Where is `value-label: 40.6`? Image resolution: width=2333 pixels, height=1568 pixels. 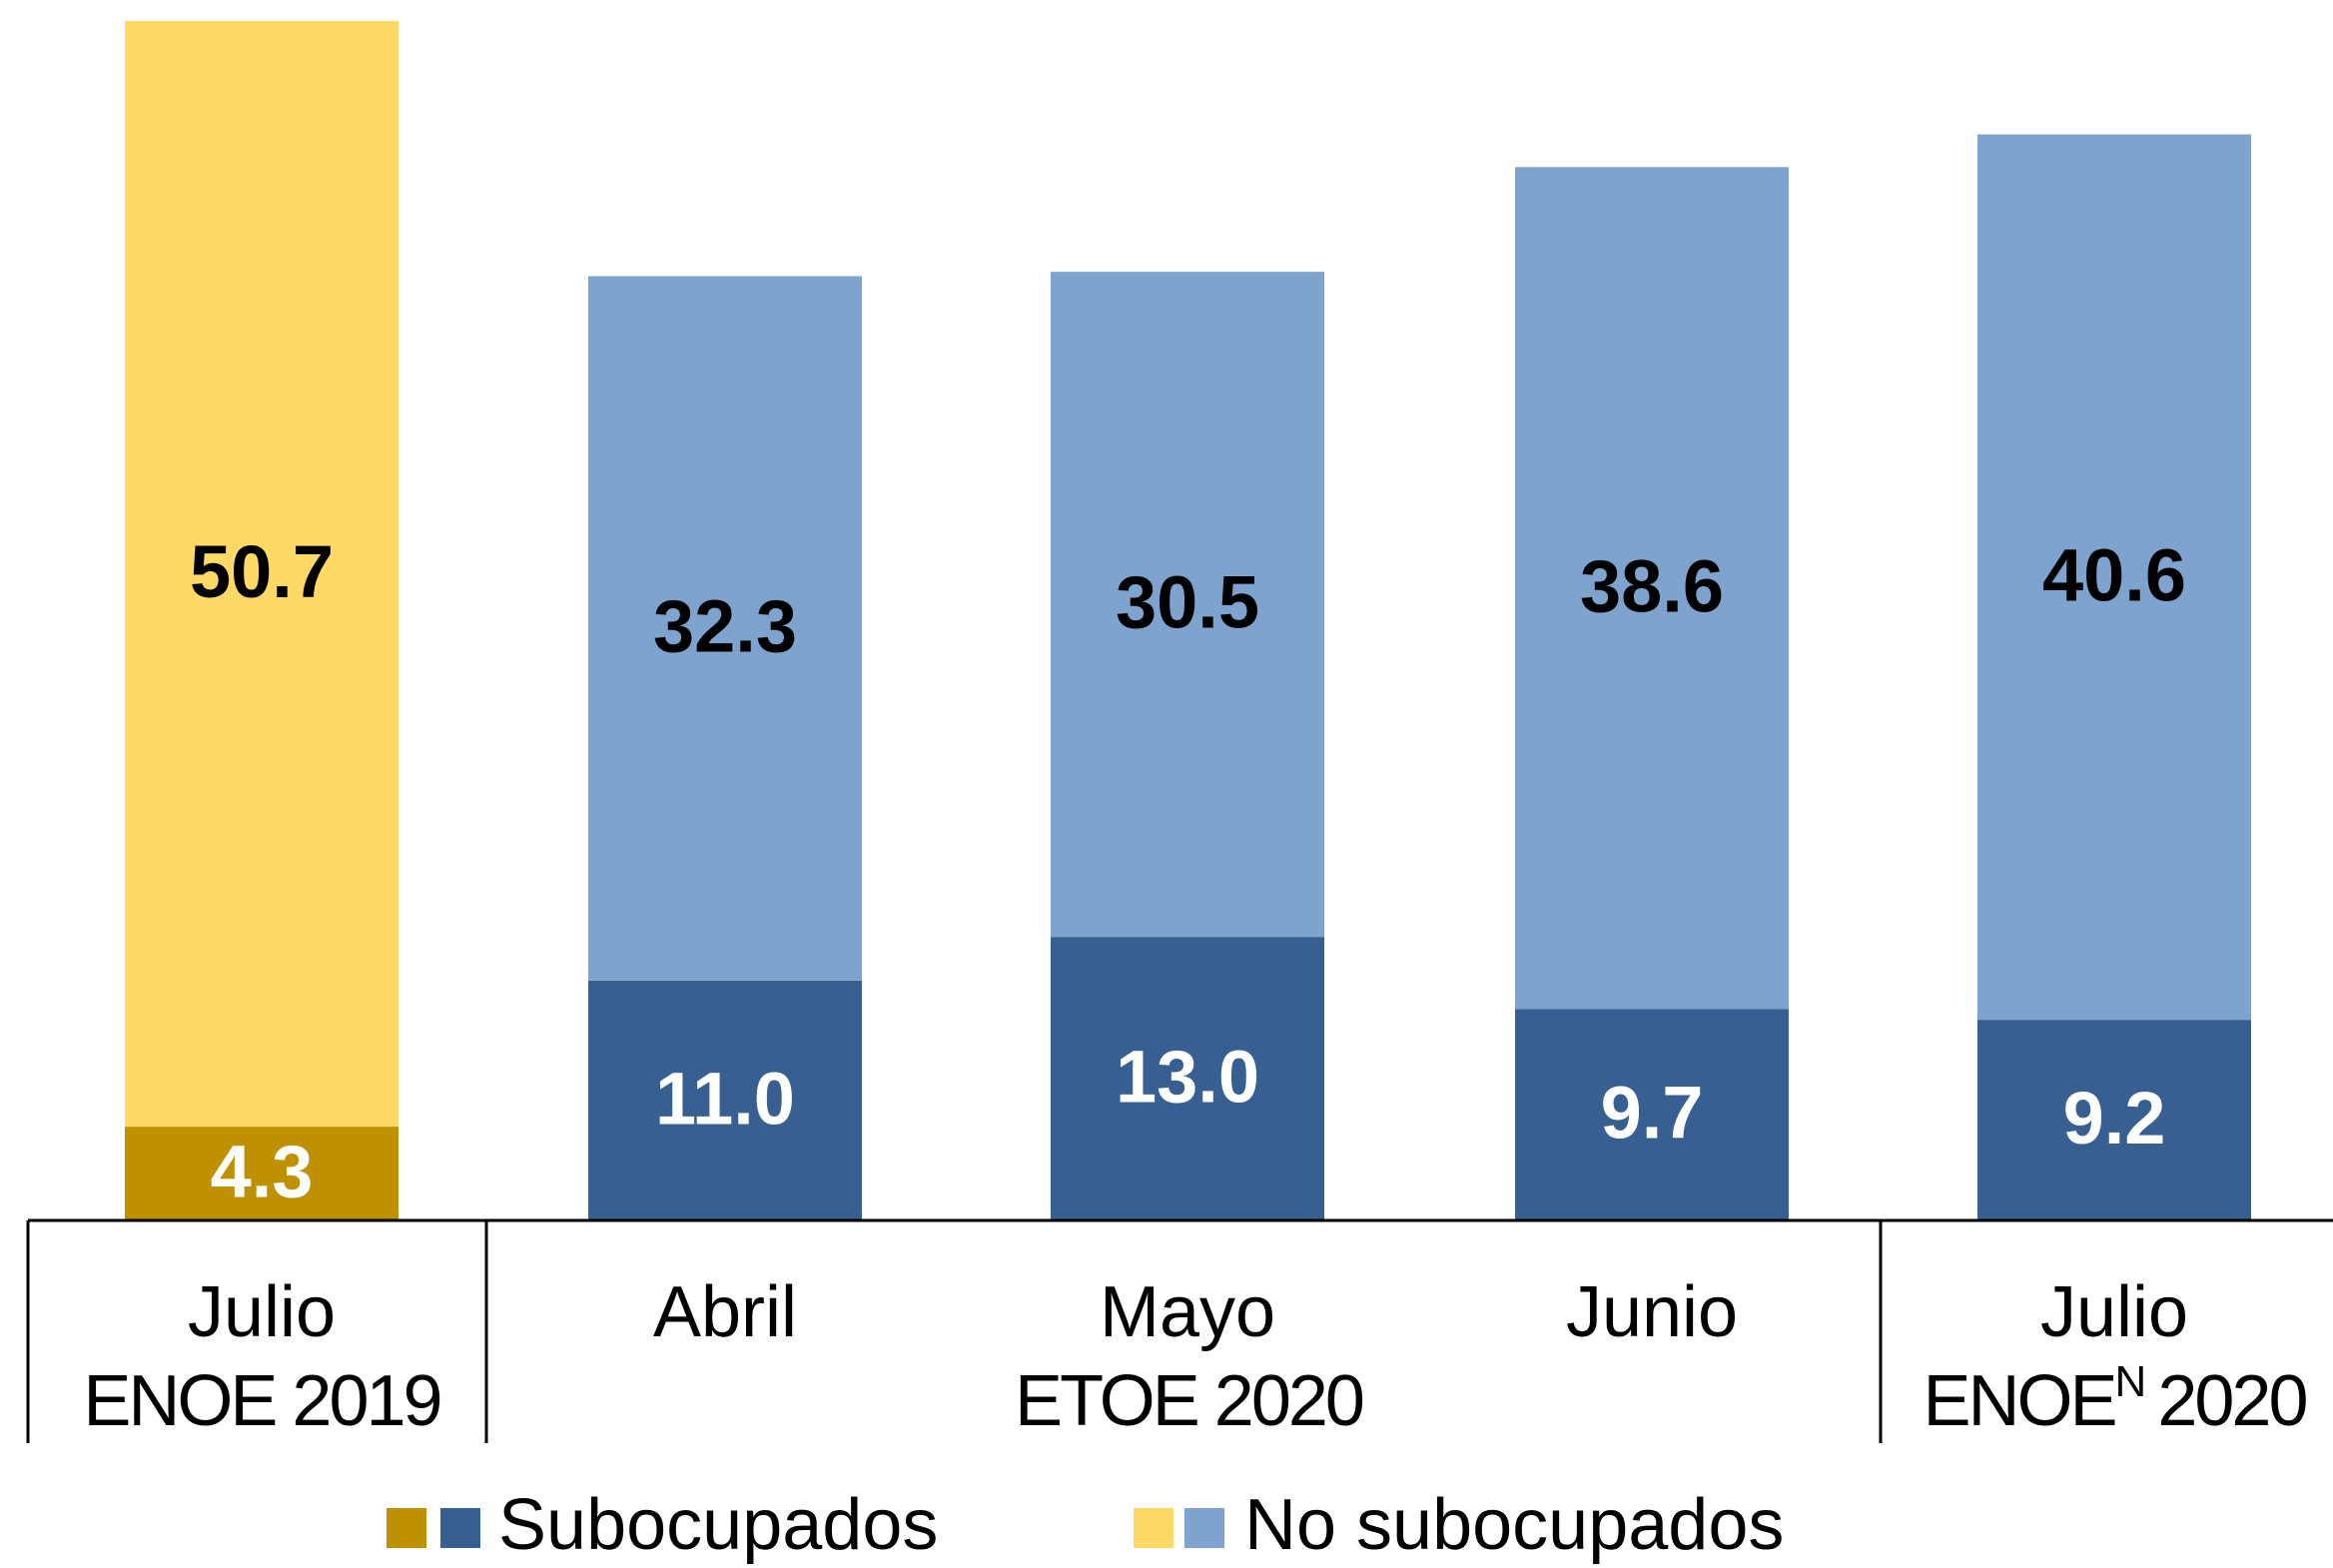
value-label: 40.6 is located at coordinates (2114, 574).